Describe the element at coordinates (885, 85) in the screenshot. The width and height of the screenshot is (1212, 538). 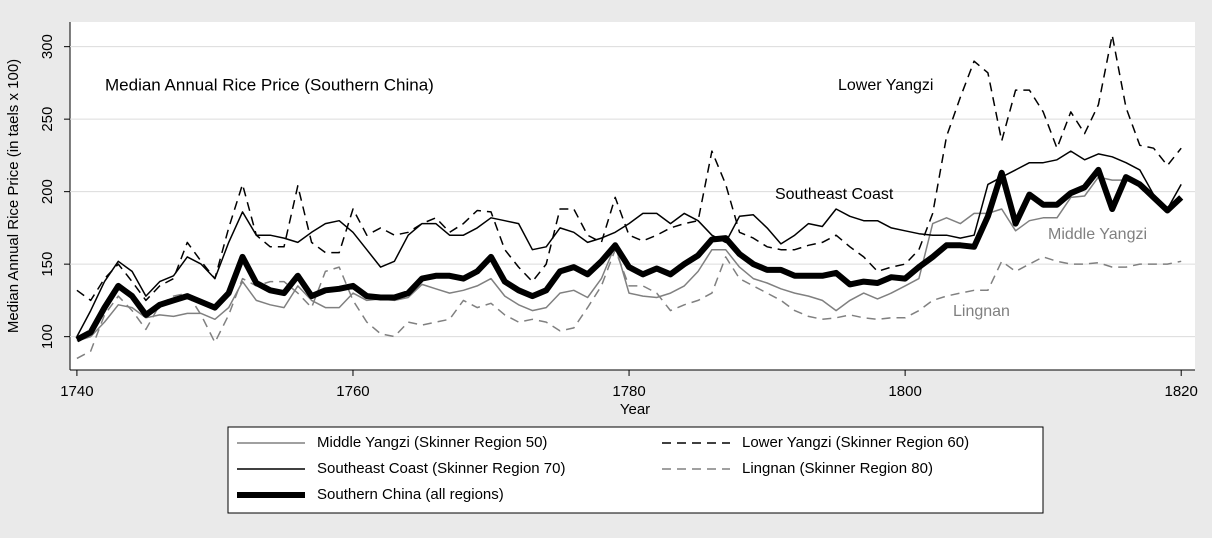
I see `annotation: Lower Yangzi` at that location.